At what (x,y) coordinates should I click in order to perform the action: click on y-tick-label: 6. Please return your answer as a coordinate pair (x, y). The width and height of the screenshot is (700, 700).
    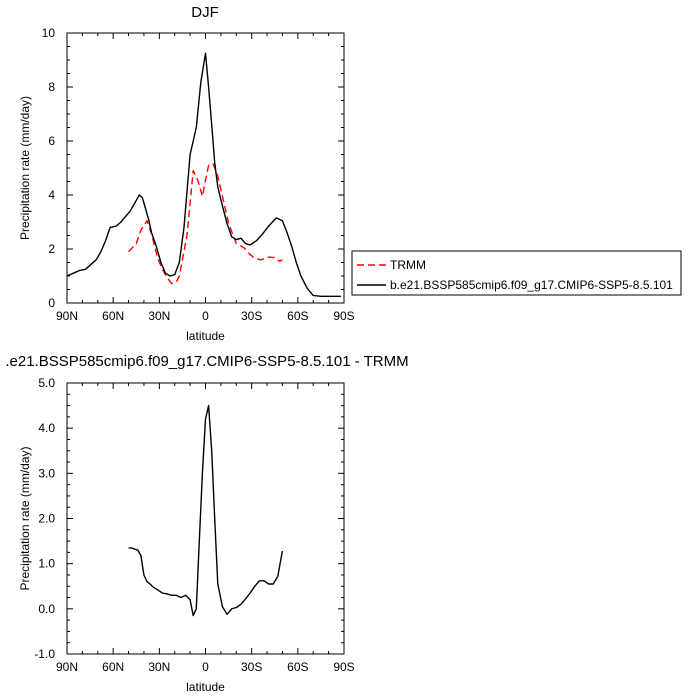
    Looking at the image, I should click on (51, 141).